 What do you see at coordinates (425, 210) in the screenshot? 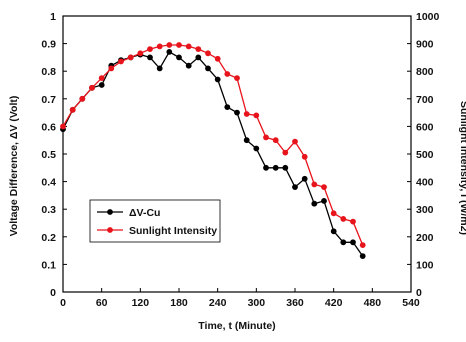
I see `right-y-tick-label: 300` at bounding box center [425, 210].